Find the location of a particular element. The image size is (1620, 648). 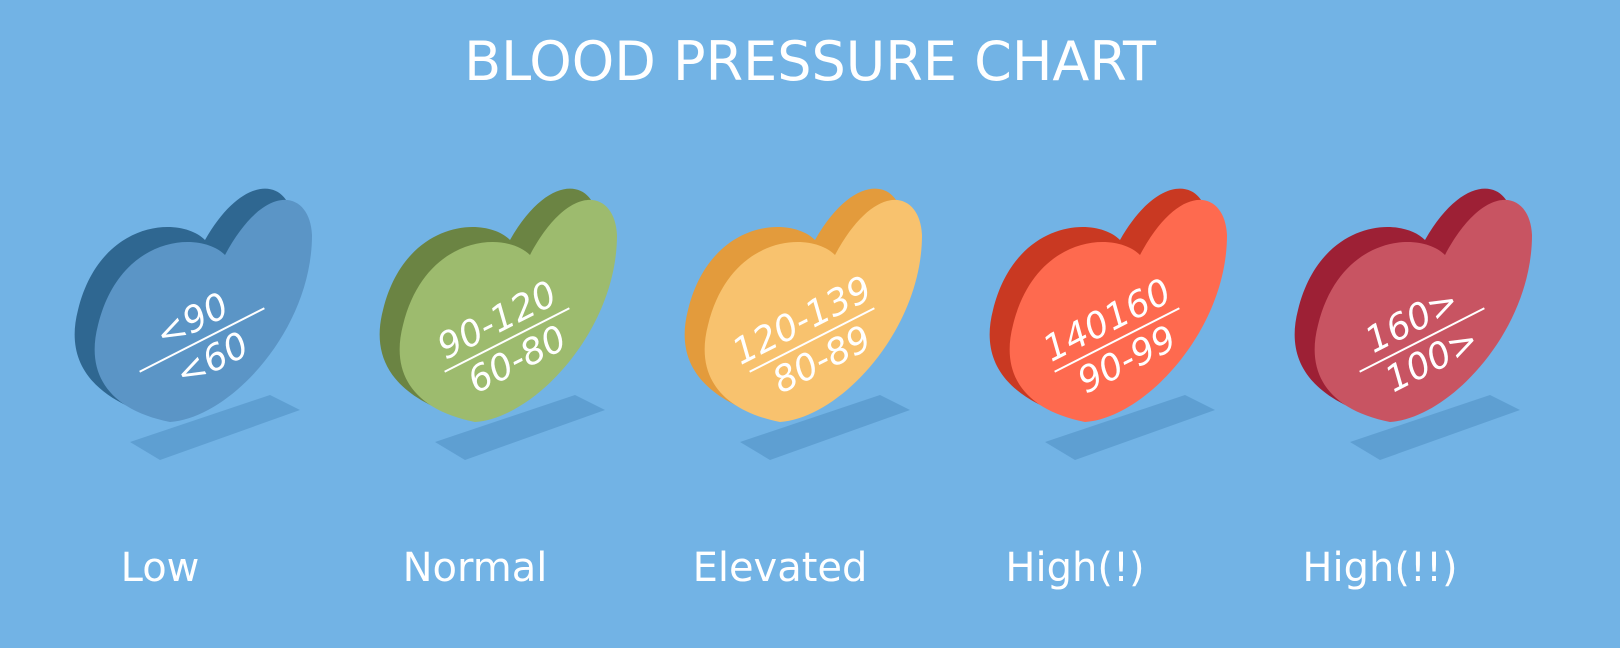

heart-card-normal: 90-120 60-80 Normal is located at coordinates (495, 375).